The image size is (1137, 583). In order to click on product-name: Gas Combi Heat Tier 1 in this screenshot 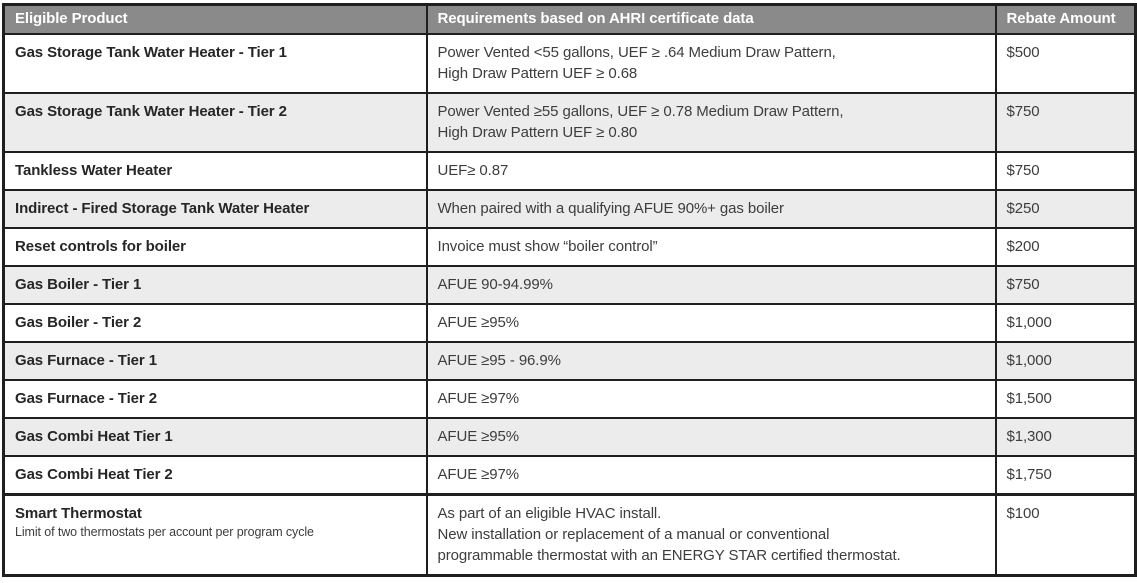, I will do `click(94, 436)`.